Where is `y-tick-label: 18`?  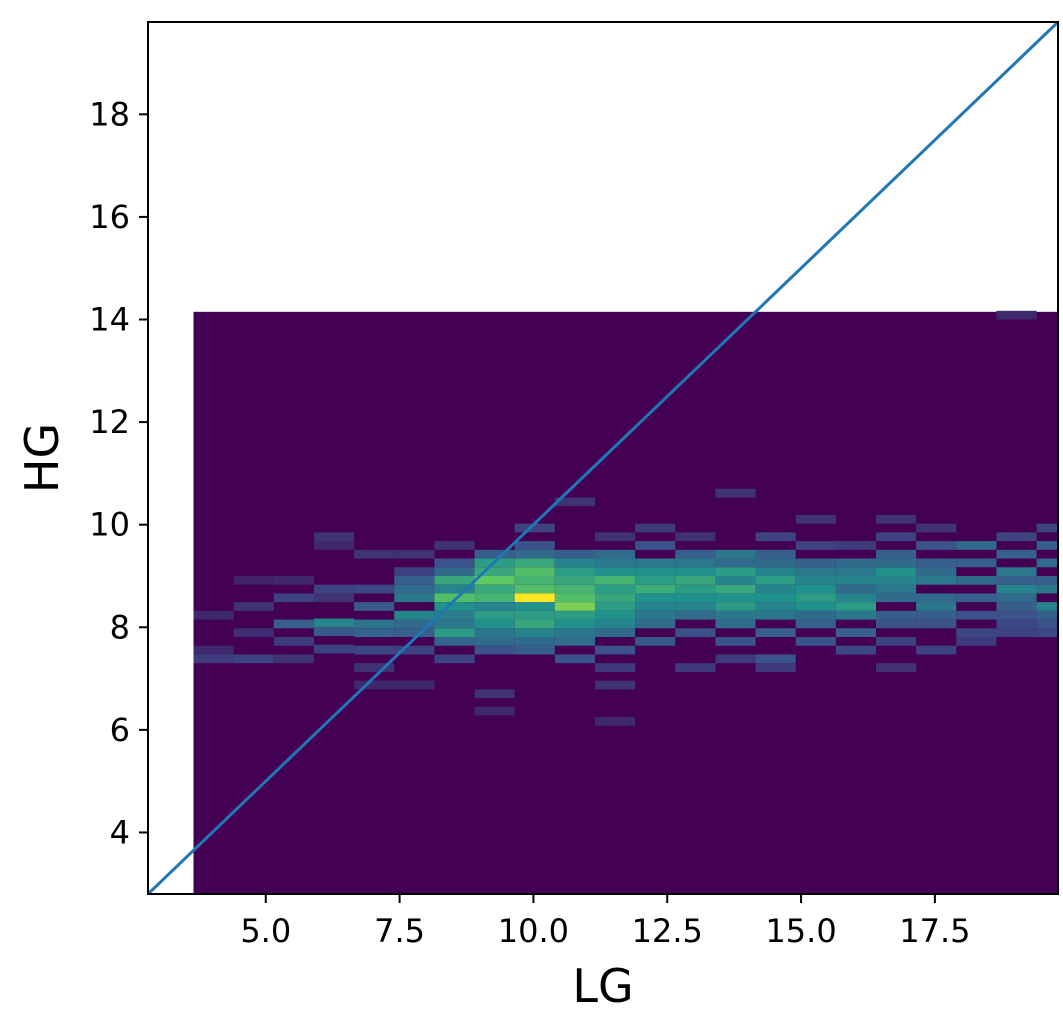 y-tick-label: 18 is located at coordinates (109, 114).